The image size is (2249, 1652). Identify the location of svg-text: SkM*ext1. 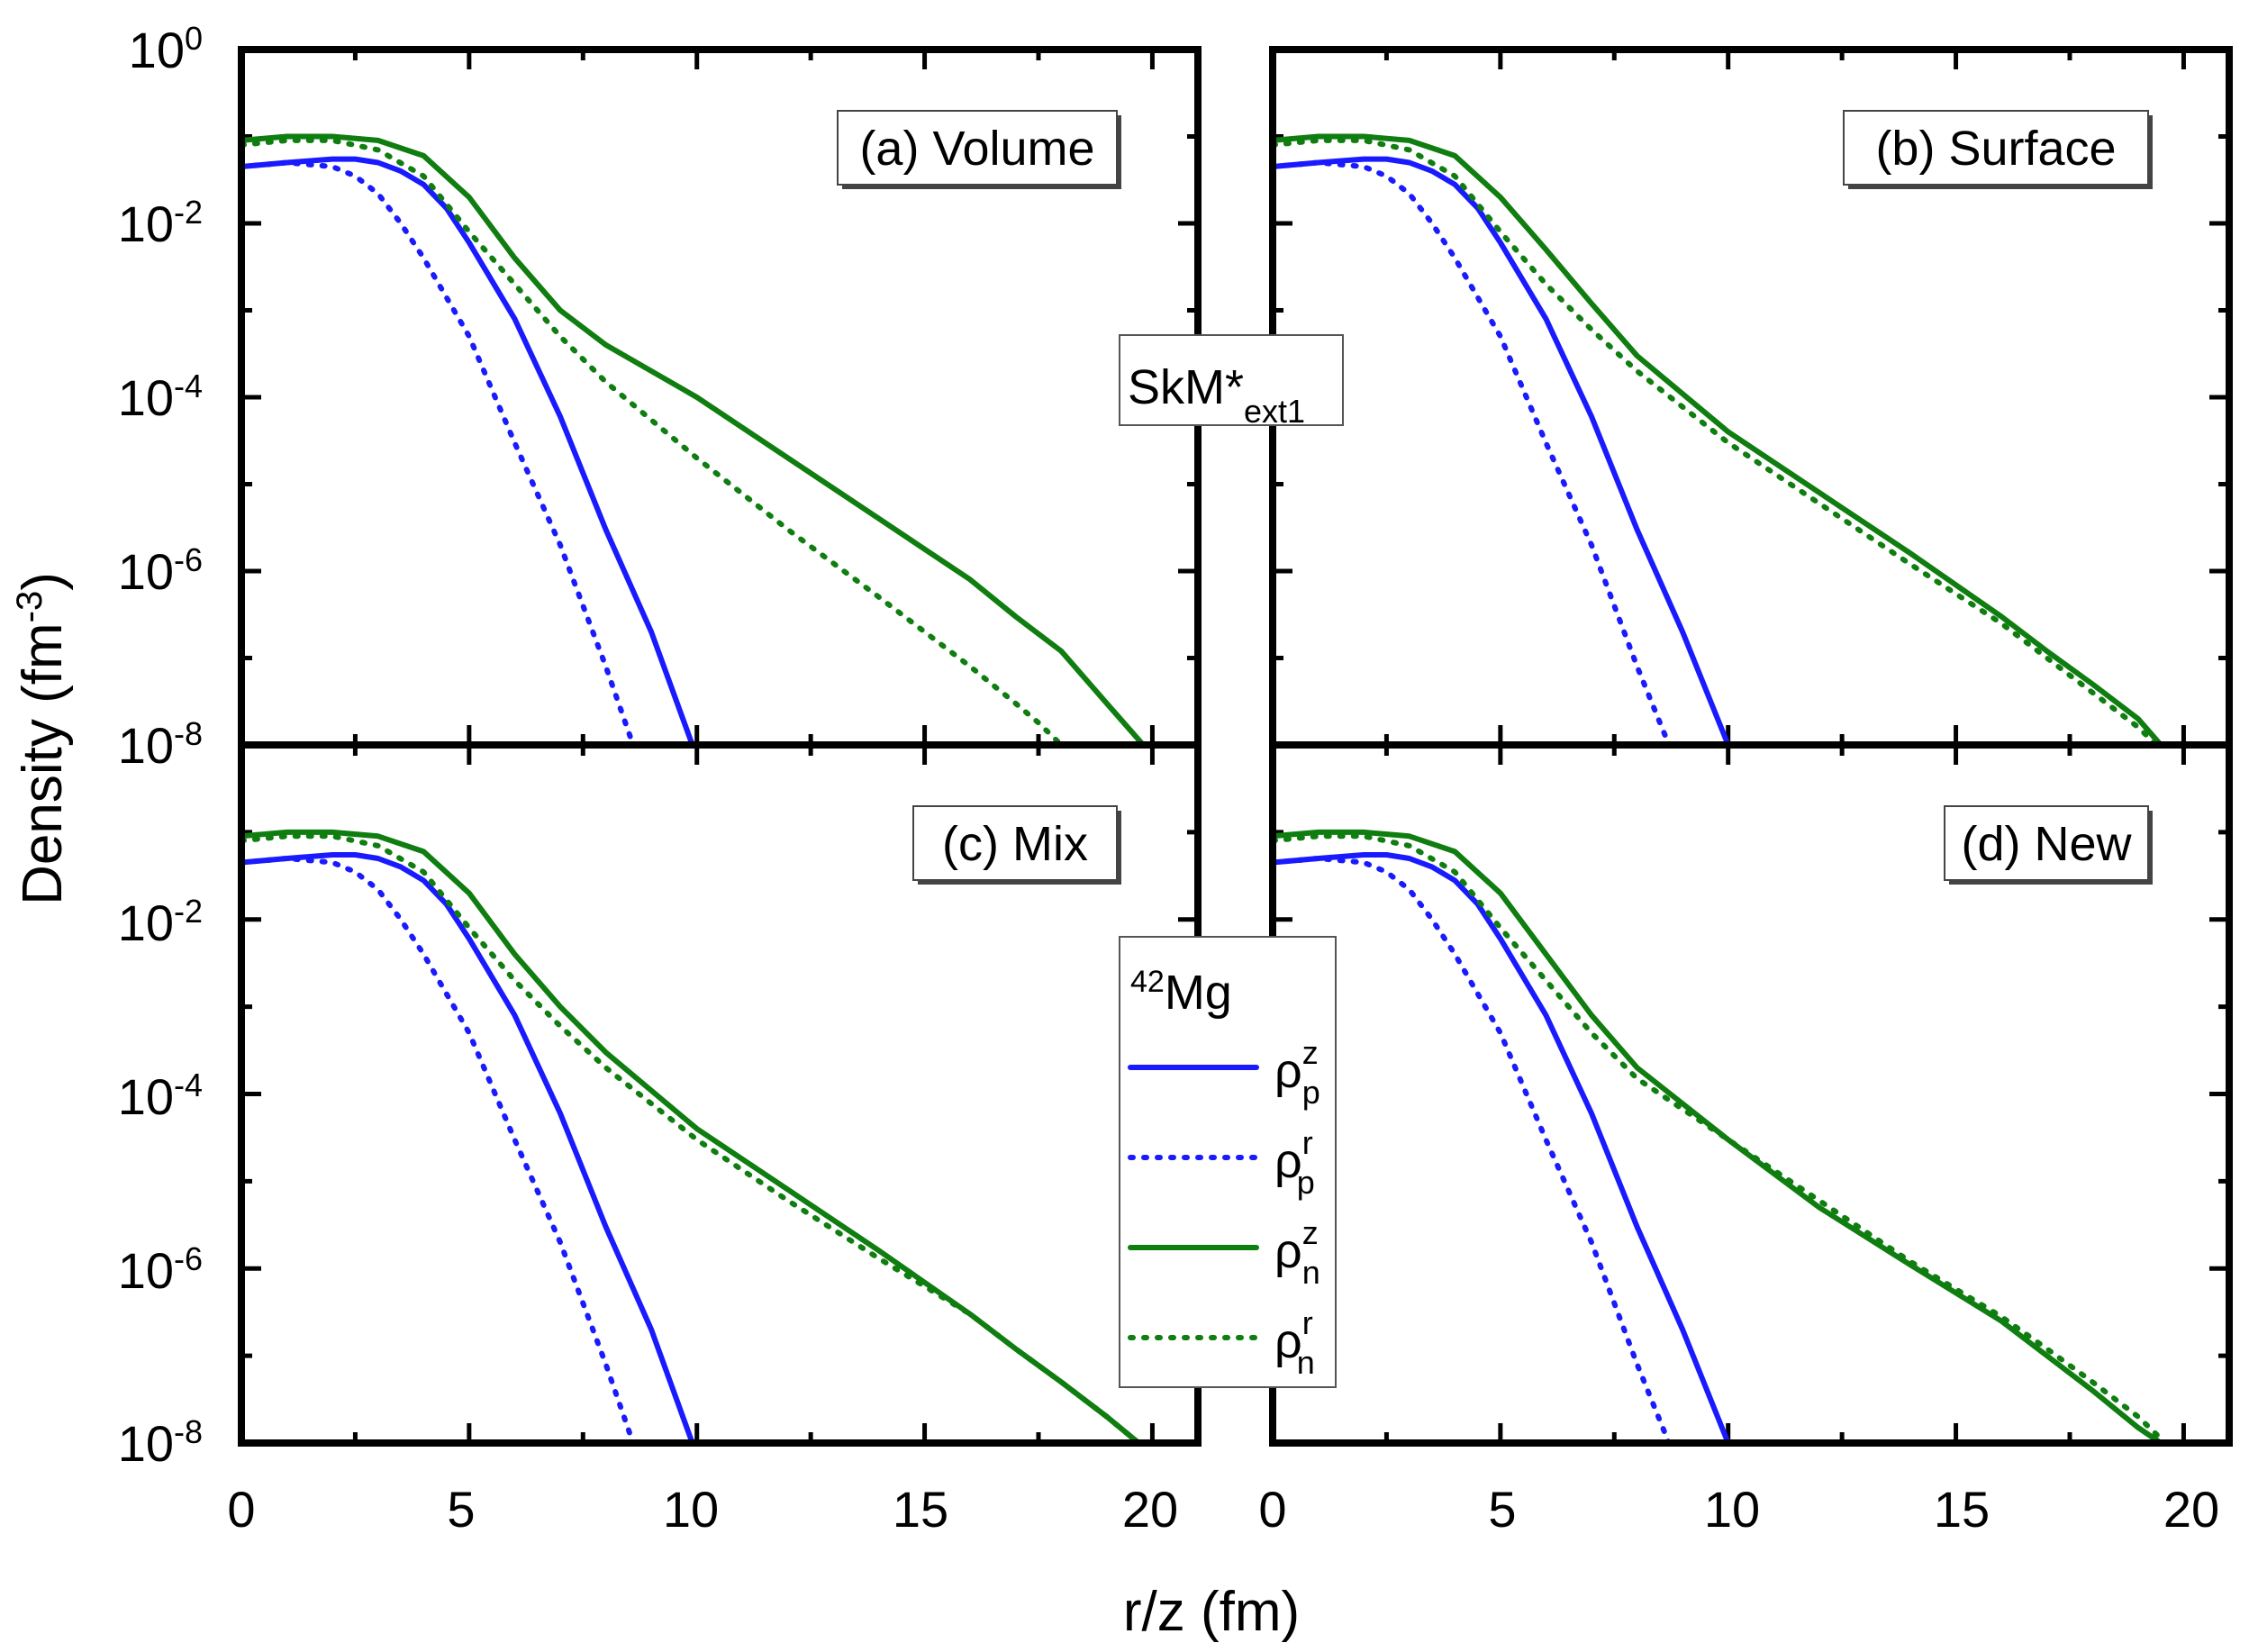
(1216, 395).